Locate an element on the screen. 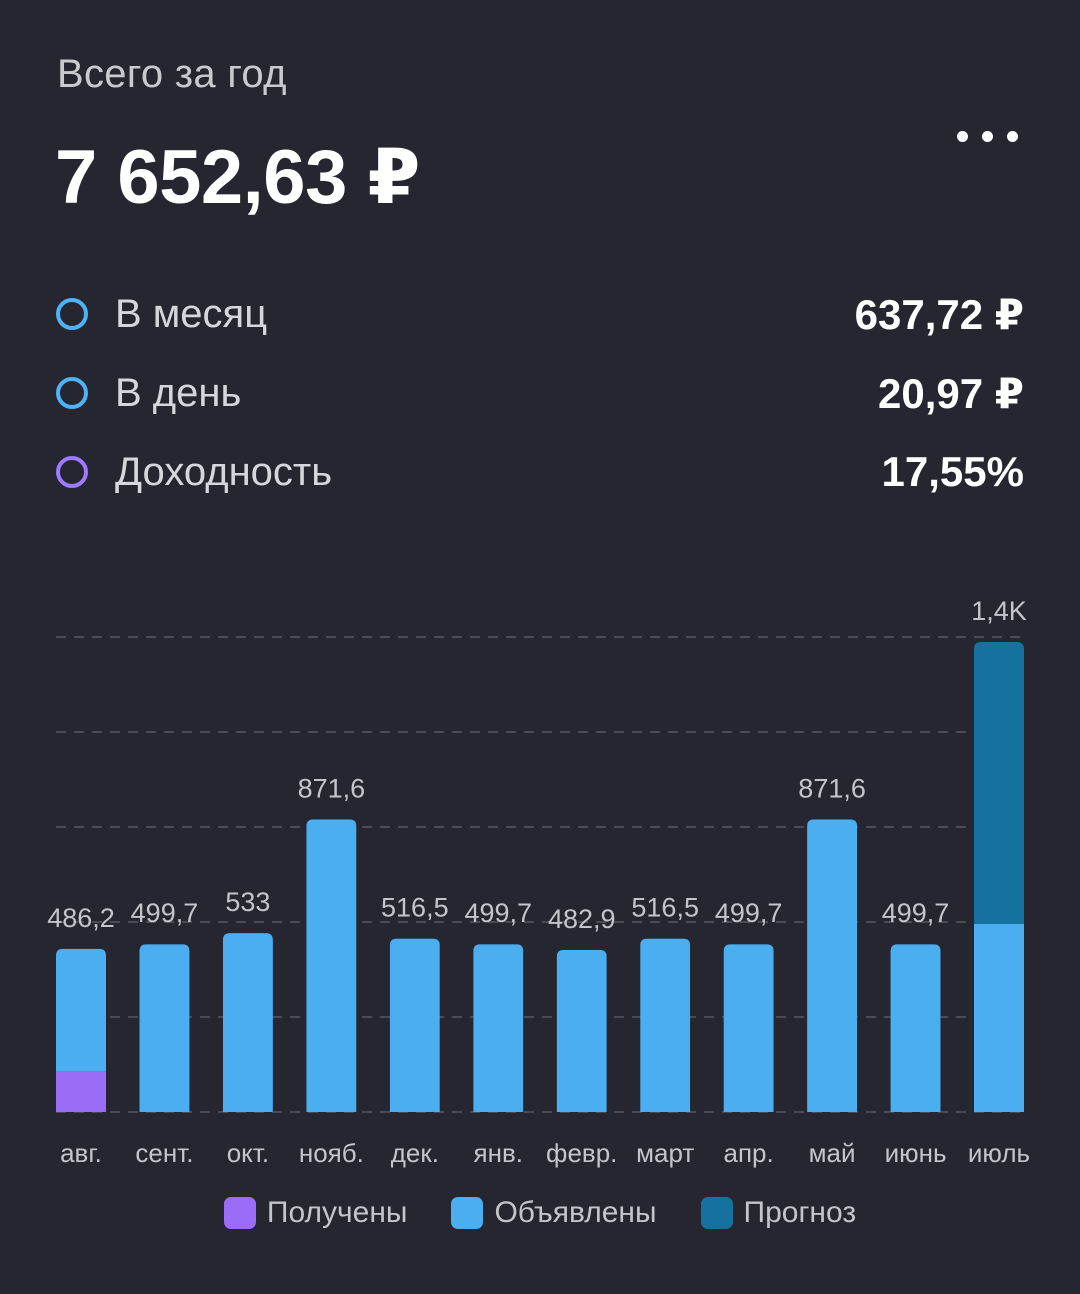 The width and height of the screenshot is (1080, 1294). legend-item-received: Получены is located at coordinates (315, 1213).